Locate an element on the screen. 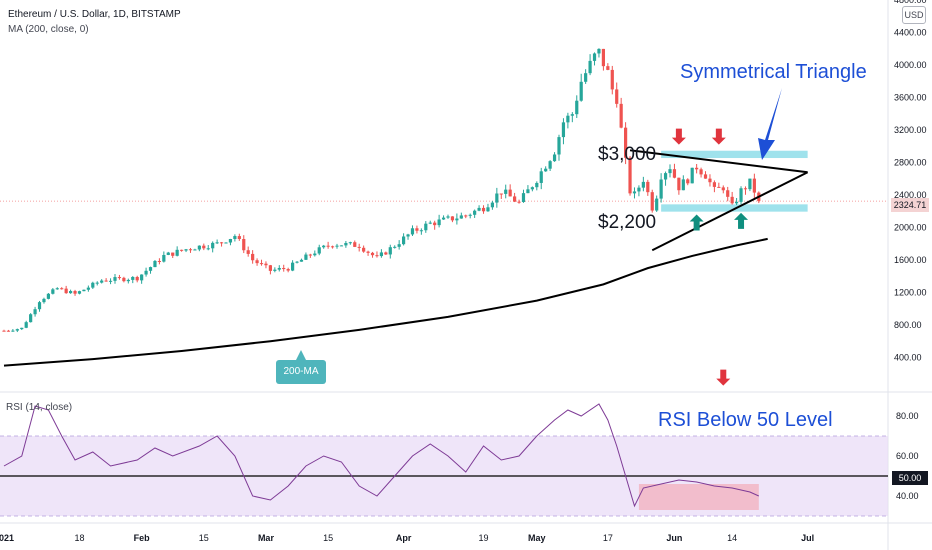 This screenshot has height=550, width=932. price-tick-label: 4400.00 is located at coordinates (910, 33).